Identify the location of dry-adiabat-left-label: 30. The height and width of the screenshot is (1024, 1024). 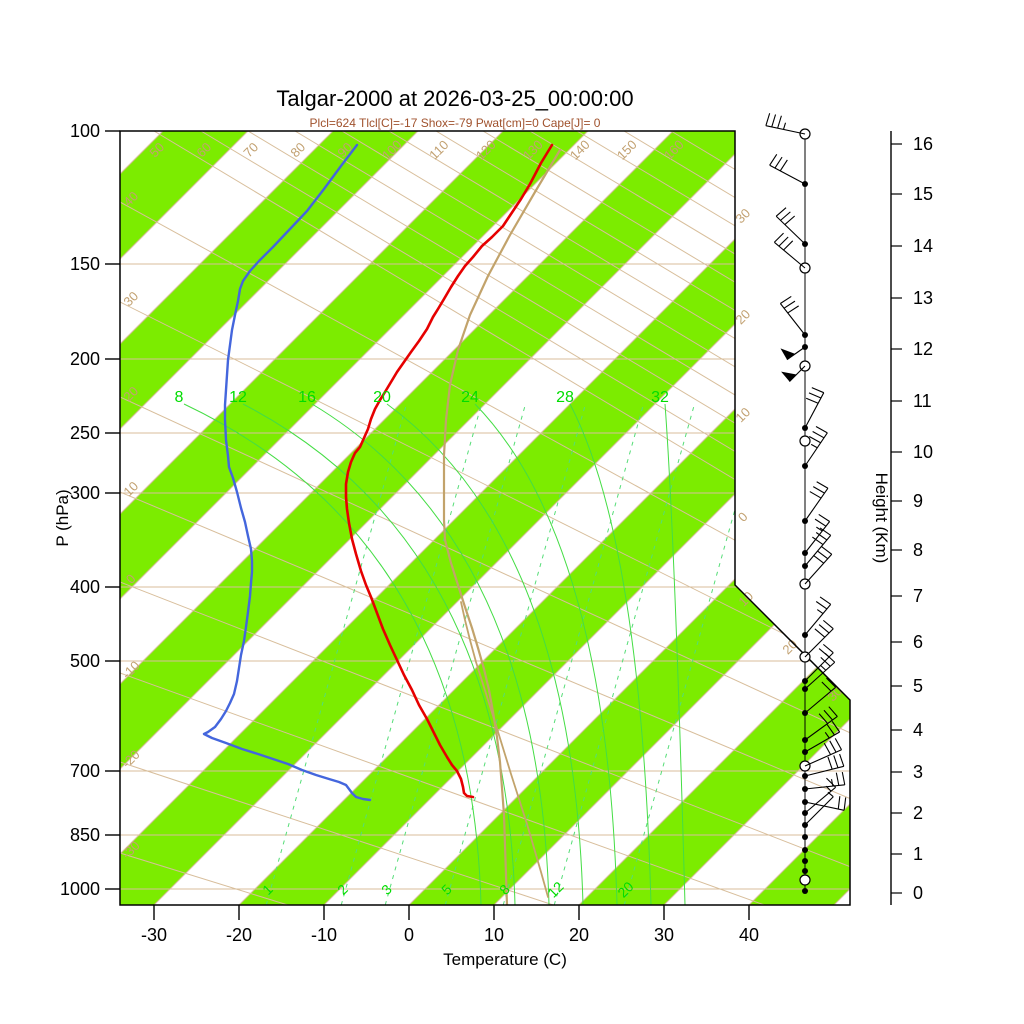
(130, 298).